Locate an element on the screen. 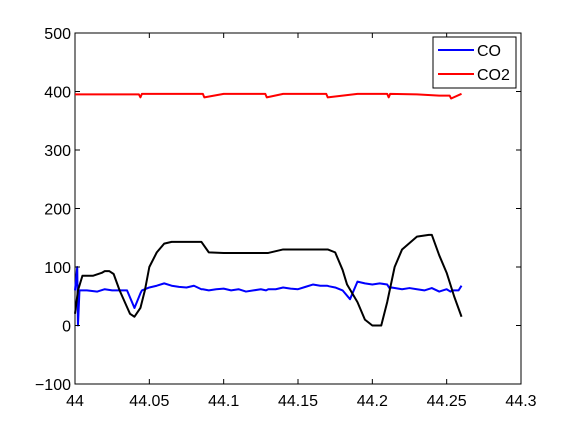  legend: CO CO2 is located at coordinates (474, 62).